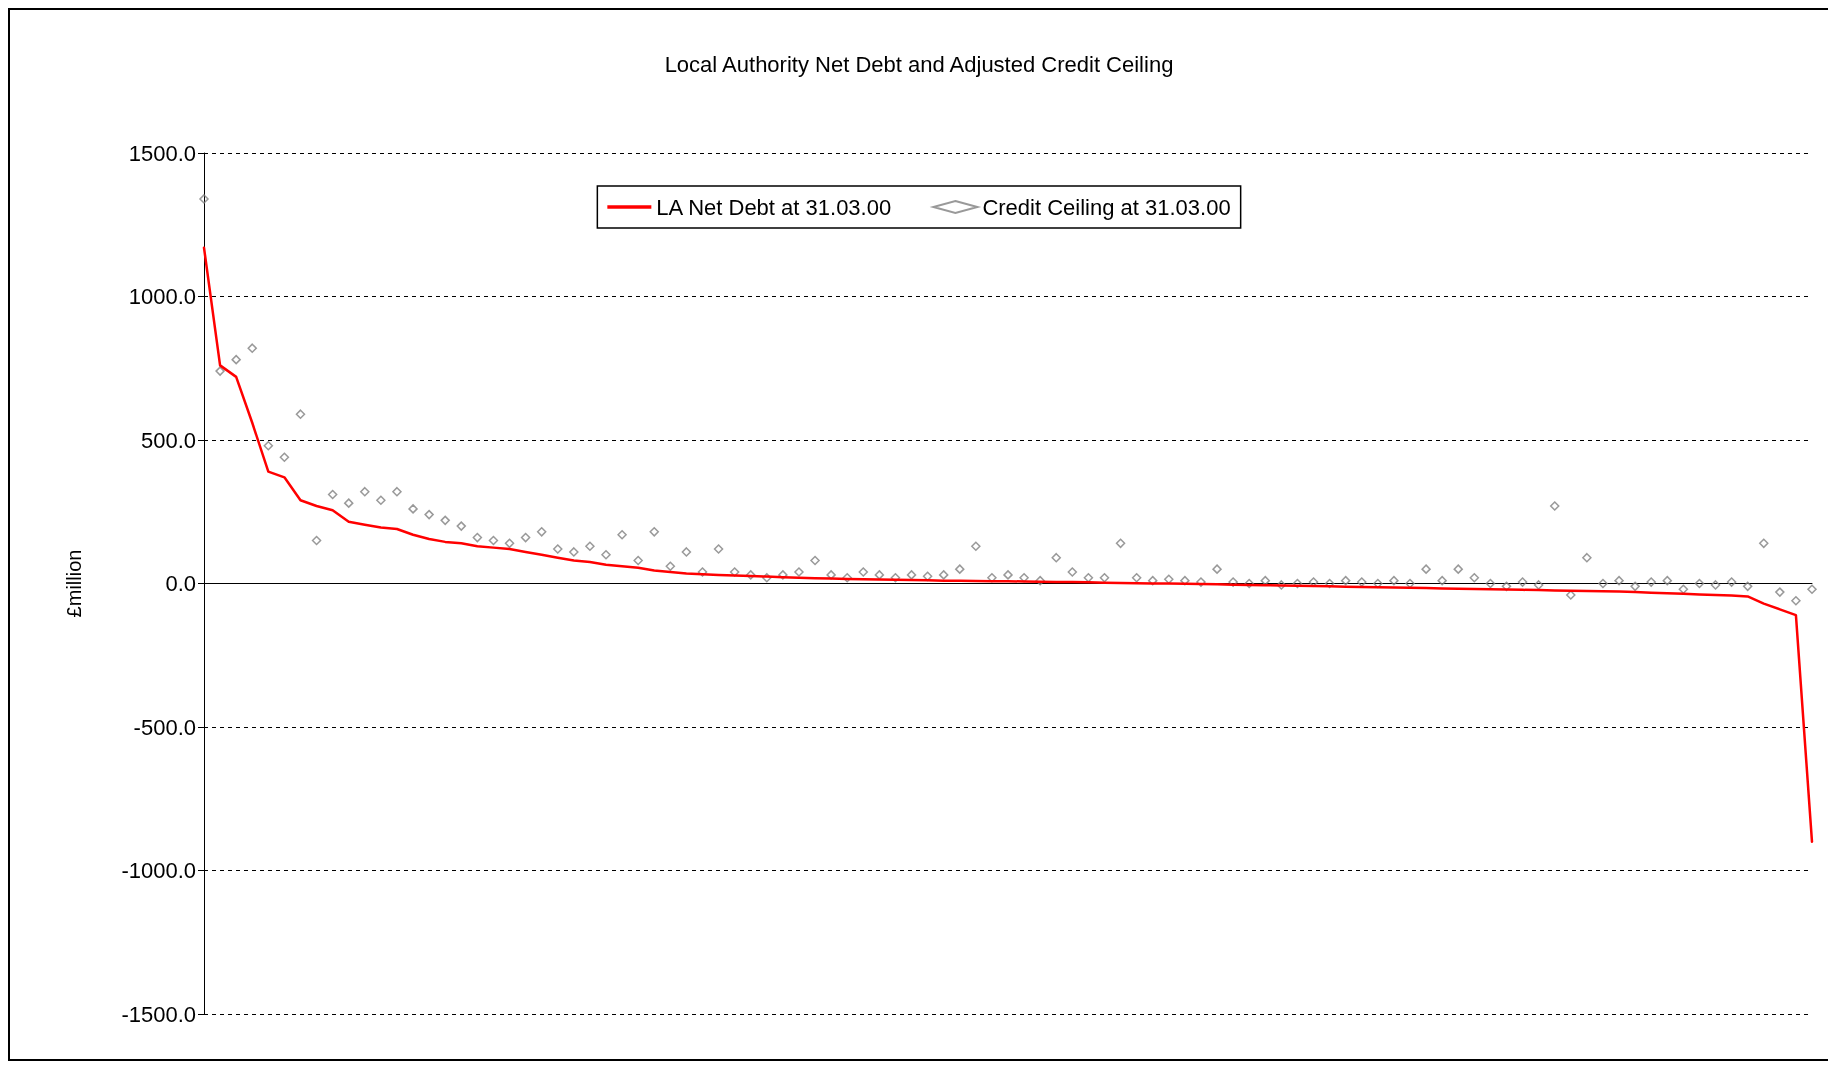 This screenshot has width=1836, height=1069. Describe the element at coordinates (164, 727) in the screenshot. I see `y-tick-label: -500.0` at that location.